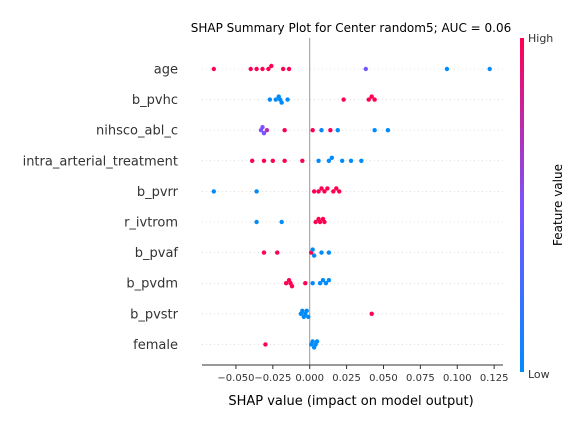 This screenshot has width=587, height=429. Describe the element at coordinates (157, 253) in the screenshot. I see `feature-label: b_pvaf` at that location.